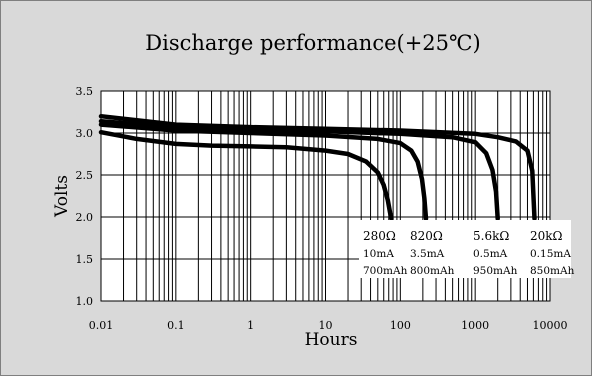  Describe the element at coordinates (312, 43) in the screenshot. I see `chart-title: Discharge performance(+25℃)` at that location.